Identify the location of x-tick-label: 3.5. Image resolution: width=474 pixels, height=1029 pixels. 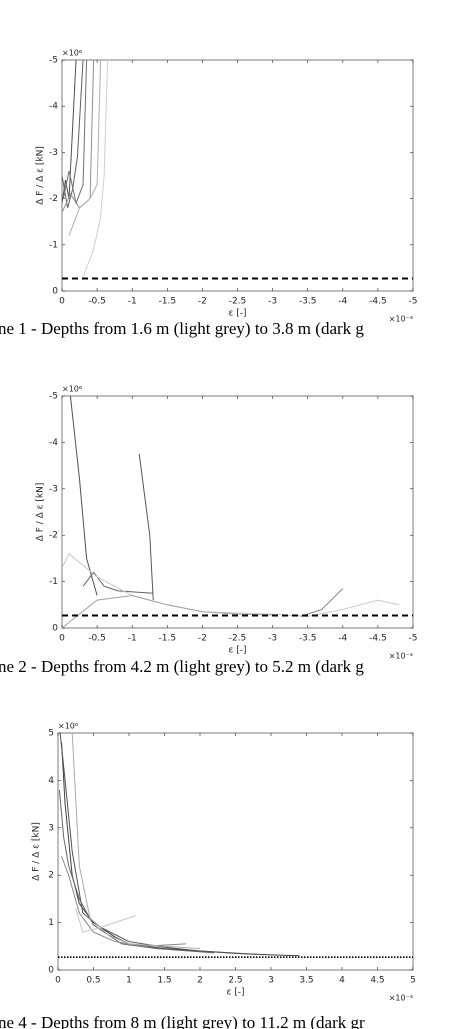
(306, 981).